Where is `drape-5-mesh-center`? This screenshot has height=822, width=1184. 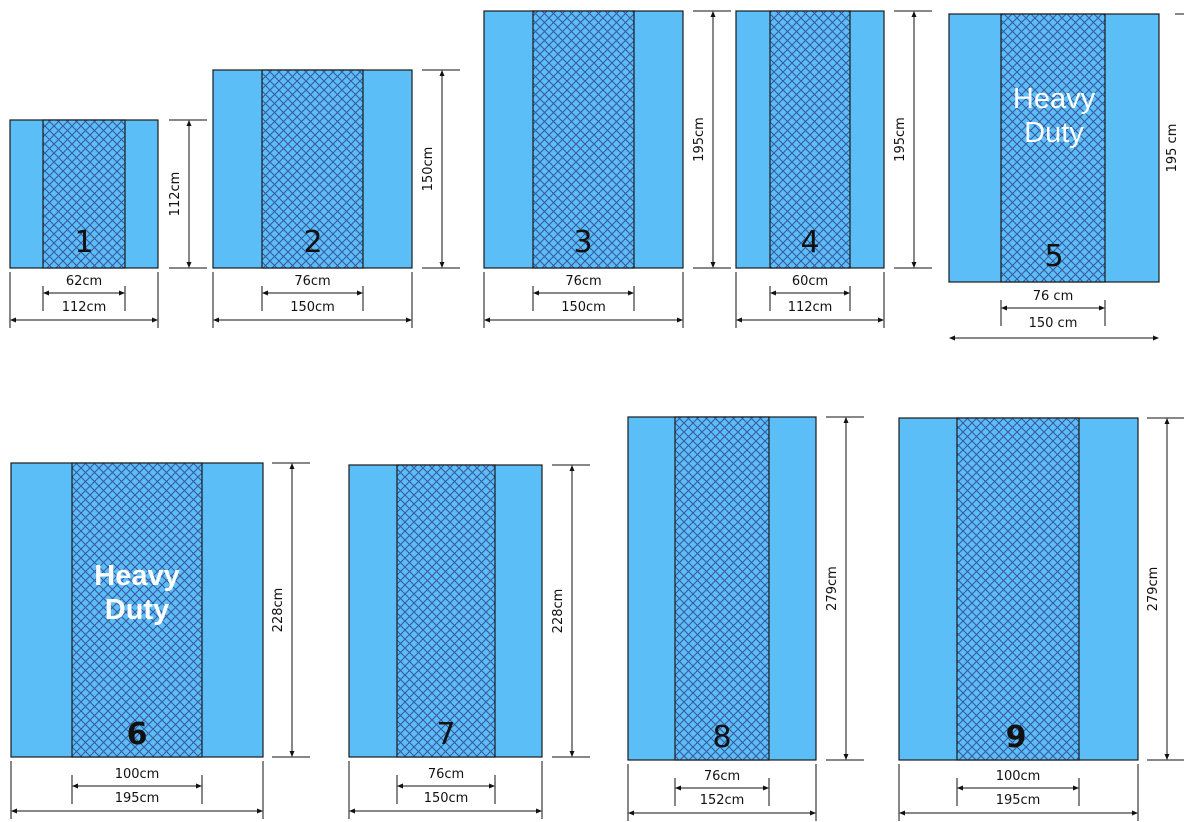
drape-5-mesh-center is located at coordinates (1053, 148).